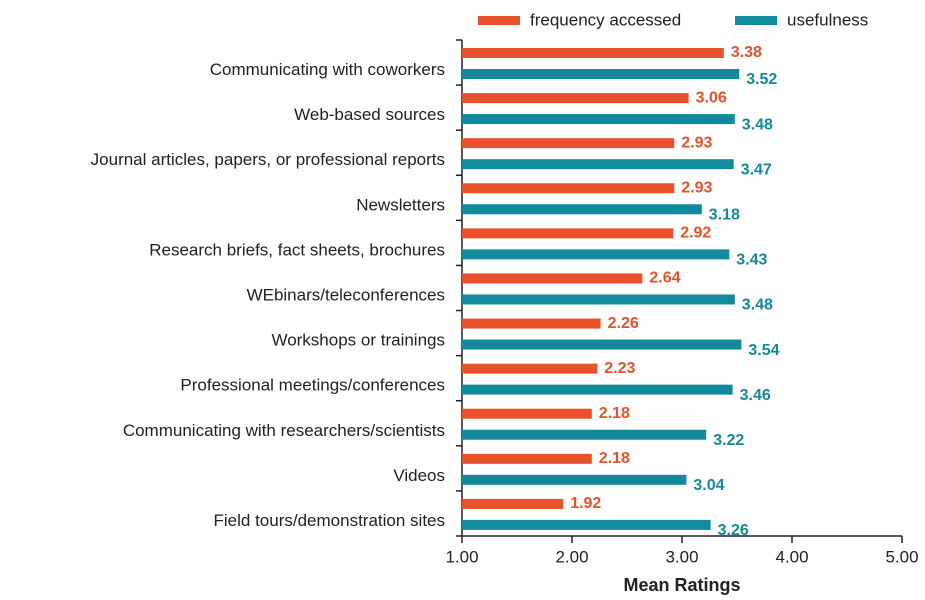 This screenshot has height=600, width=925. Describe the element at coordinates (400, 204) in the screenshot. I see `y-tick-label: Newsletters` at that location.